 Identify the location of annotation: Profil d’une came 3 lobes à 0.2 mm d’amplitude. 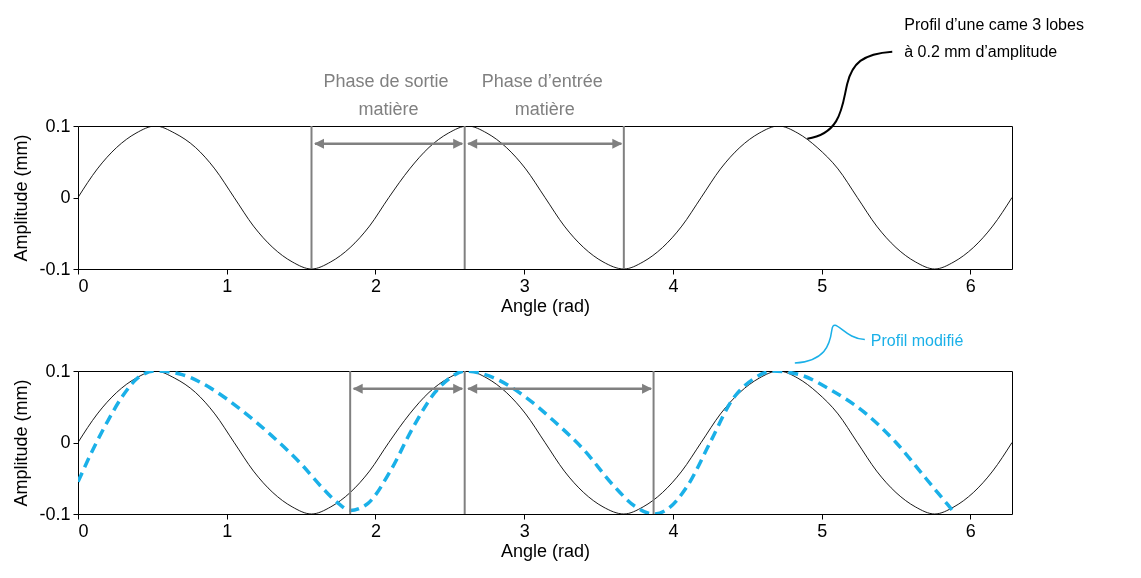
(996, 37).